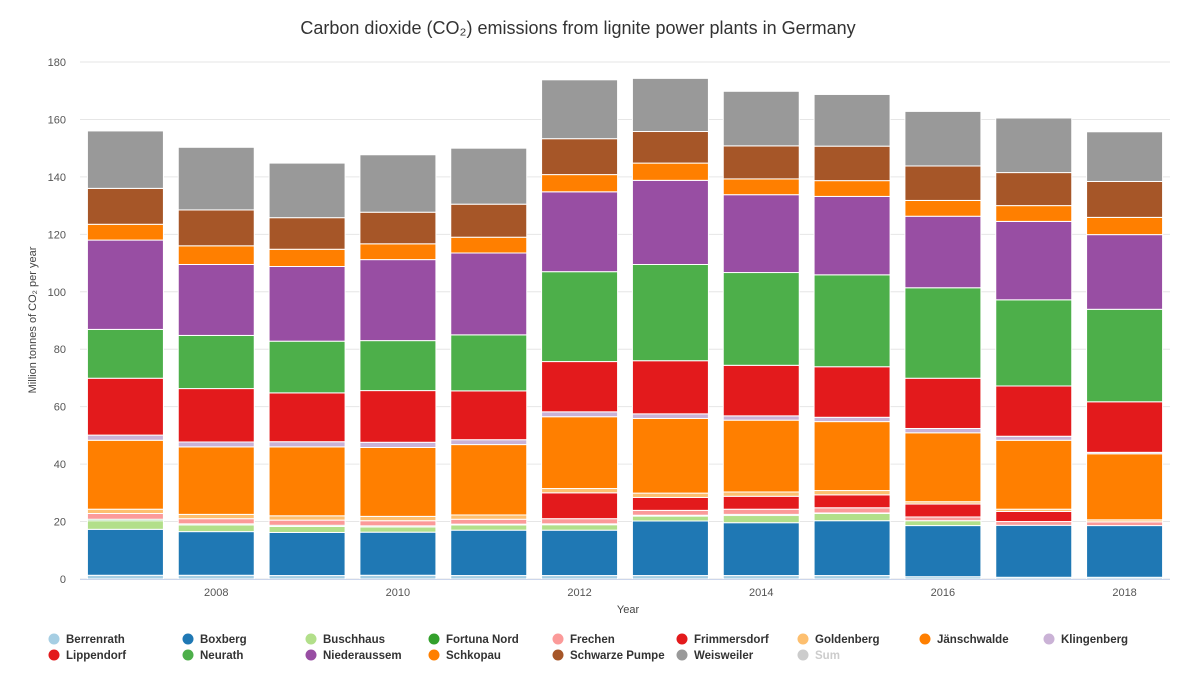  What do you see at coordinates (1086, 640) in the screenshot?
I see `legend-item-klingenberg: Klingenberg` at bounding box center [1086, 640].